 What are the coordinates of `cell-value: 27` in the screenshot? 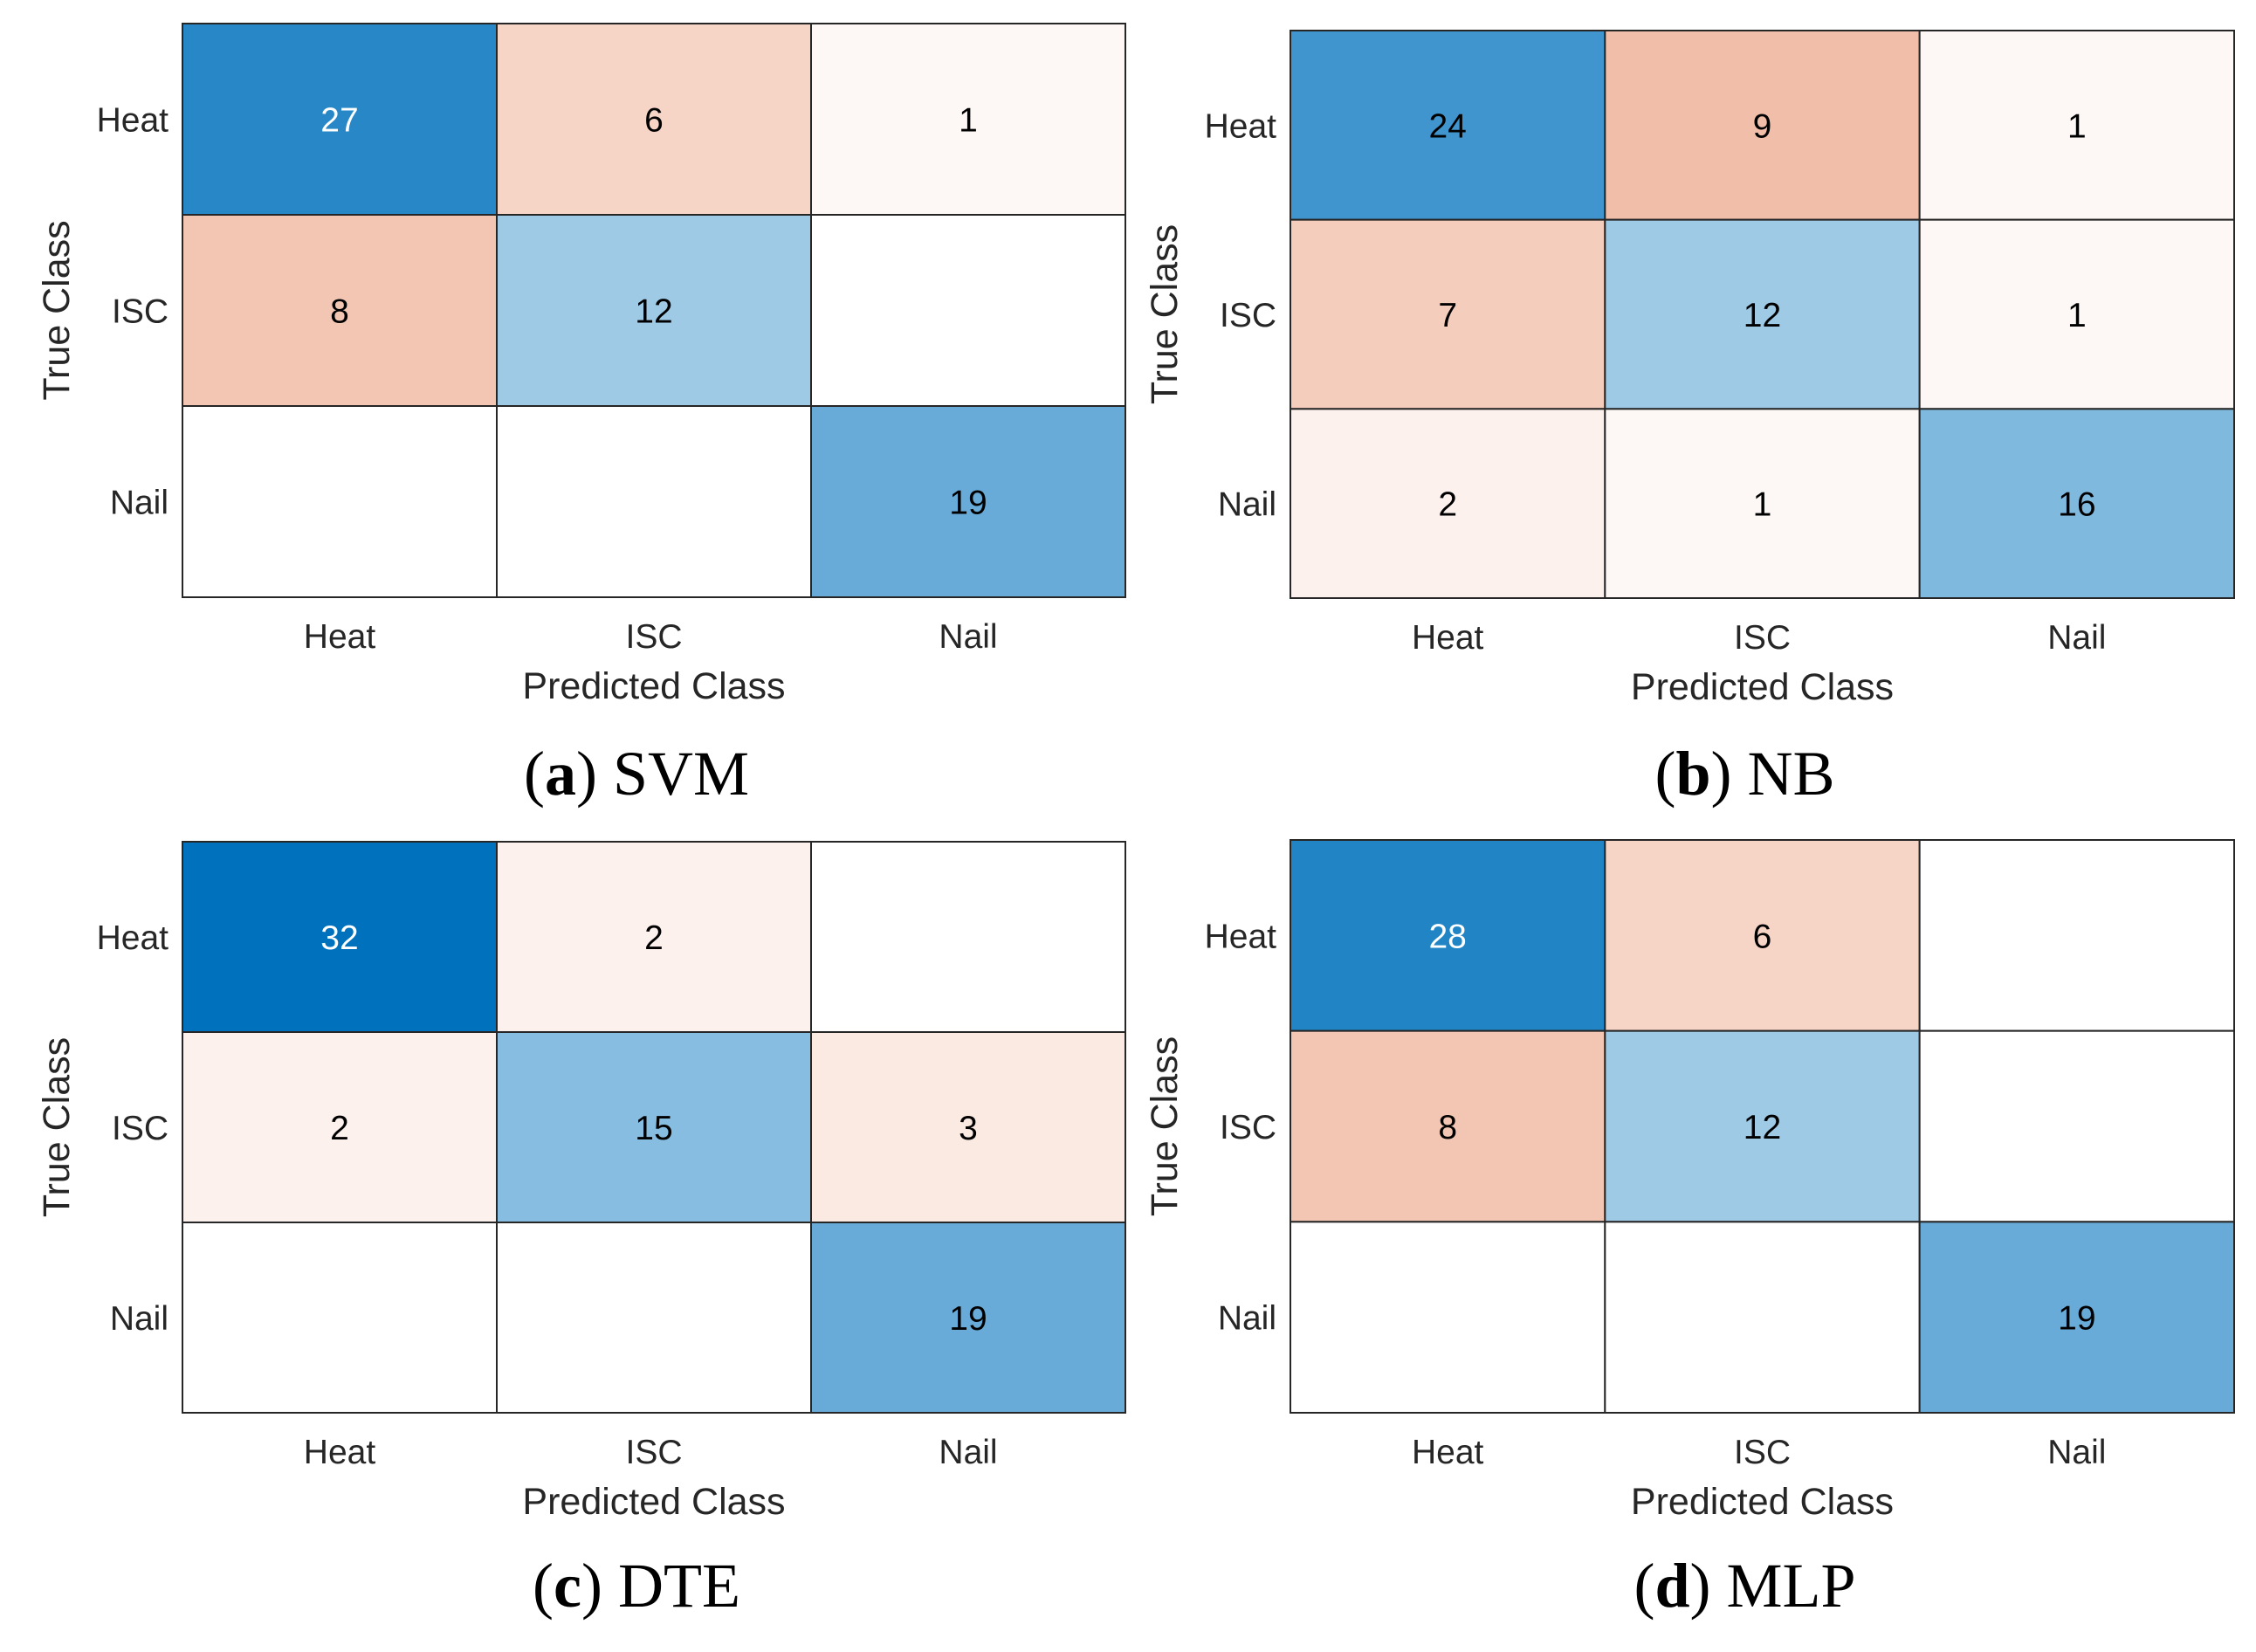 It's located at (339, 121).